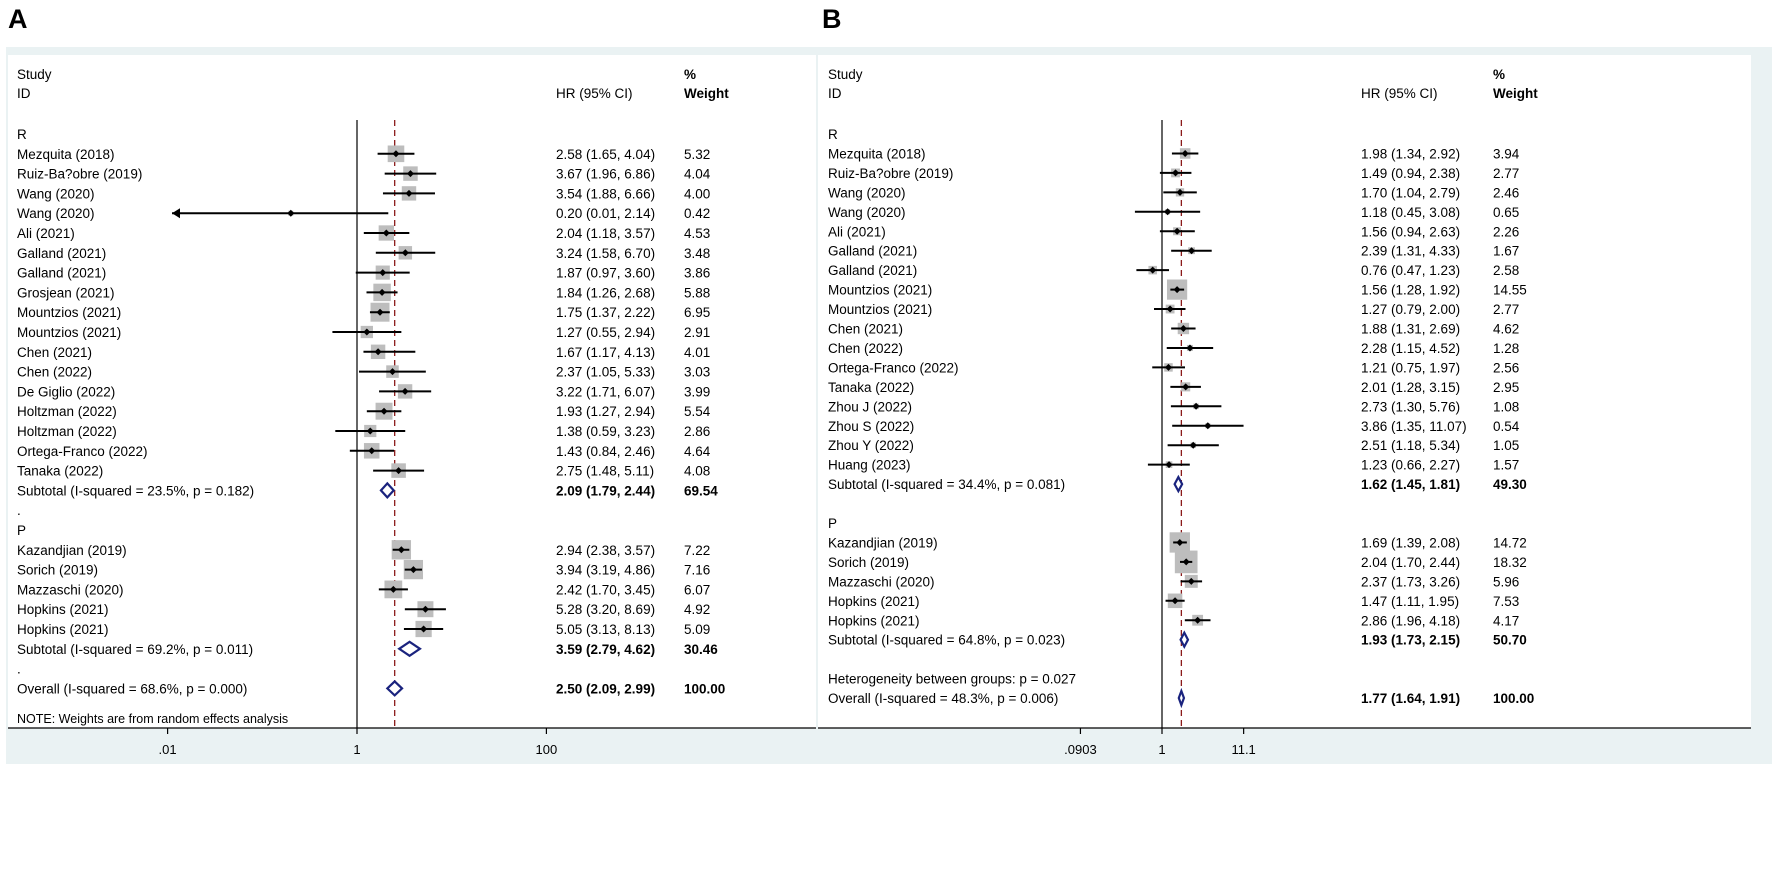 Image resolution: width=1772 pixels, height=869 pixels. I want to click on weight-value: 1.28, so click(1506, 348).